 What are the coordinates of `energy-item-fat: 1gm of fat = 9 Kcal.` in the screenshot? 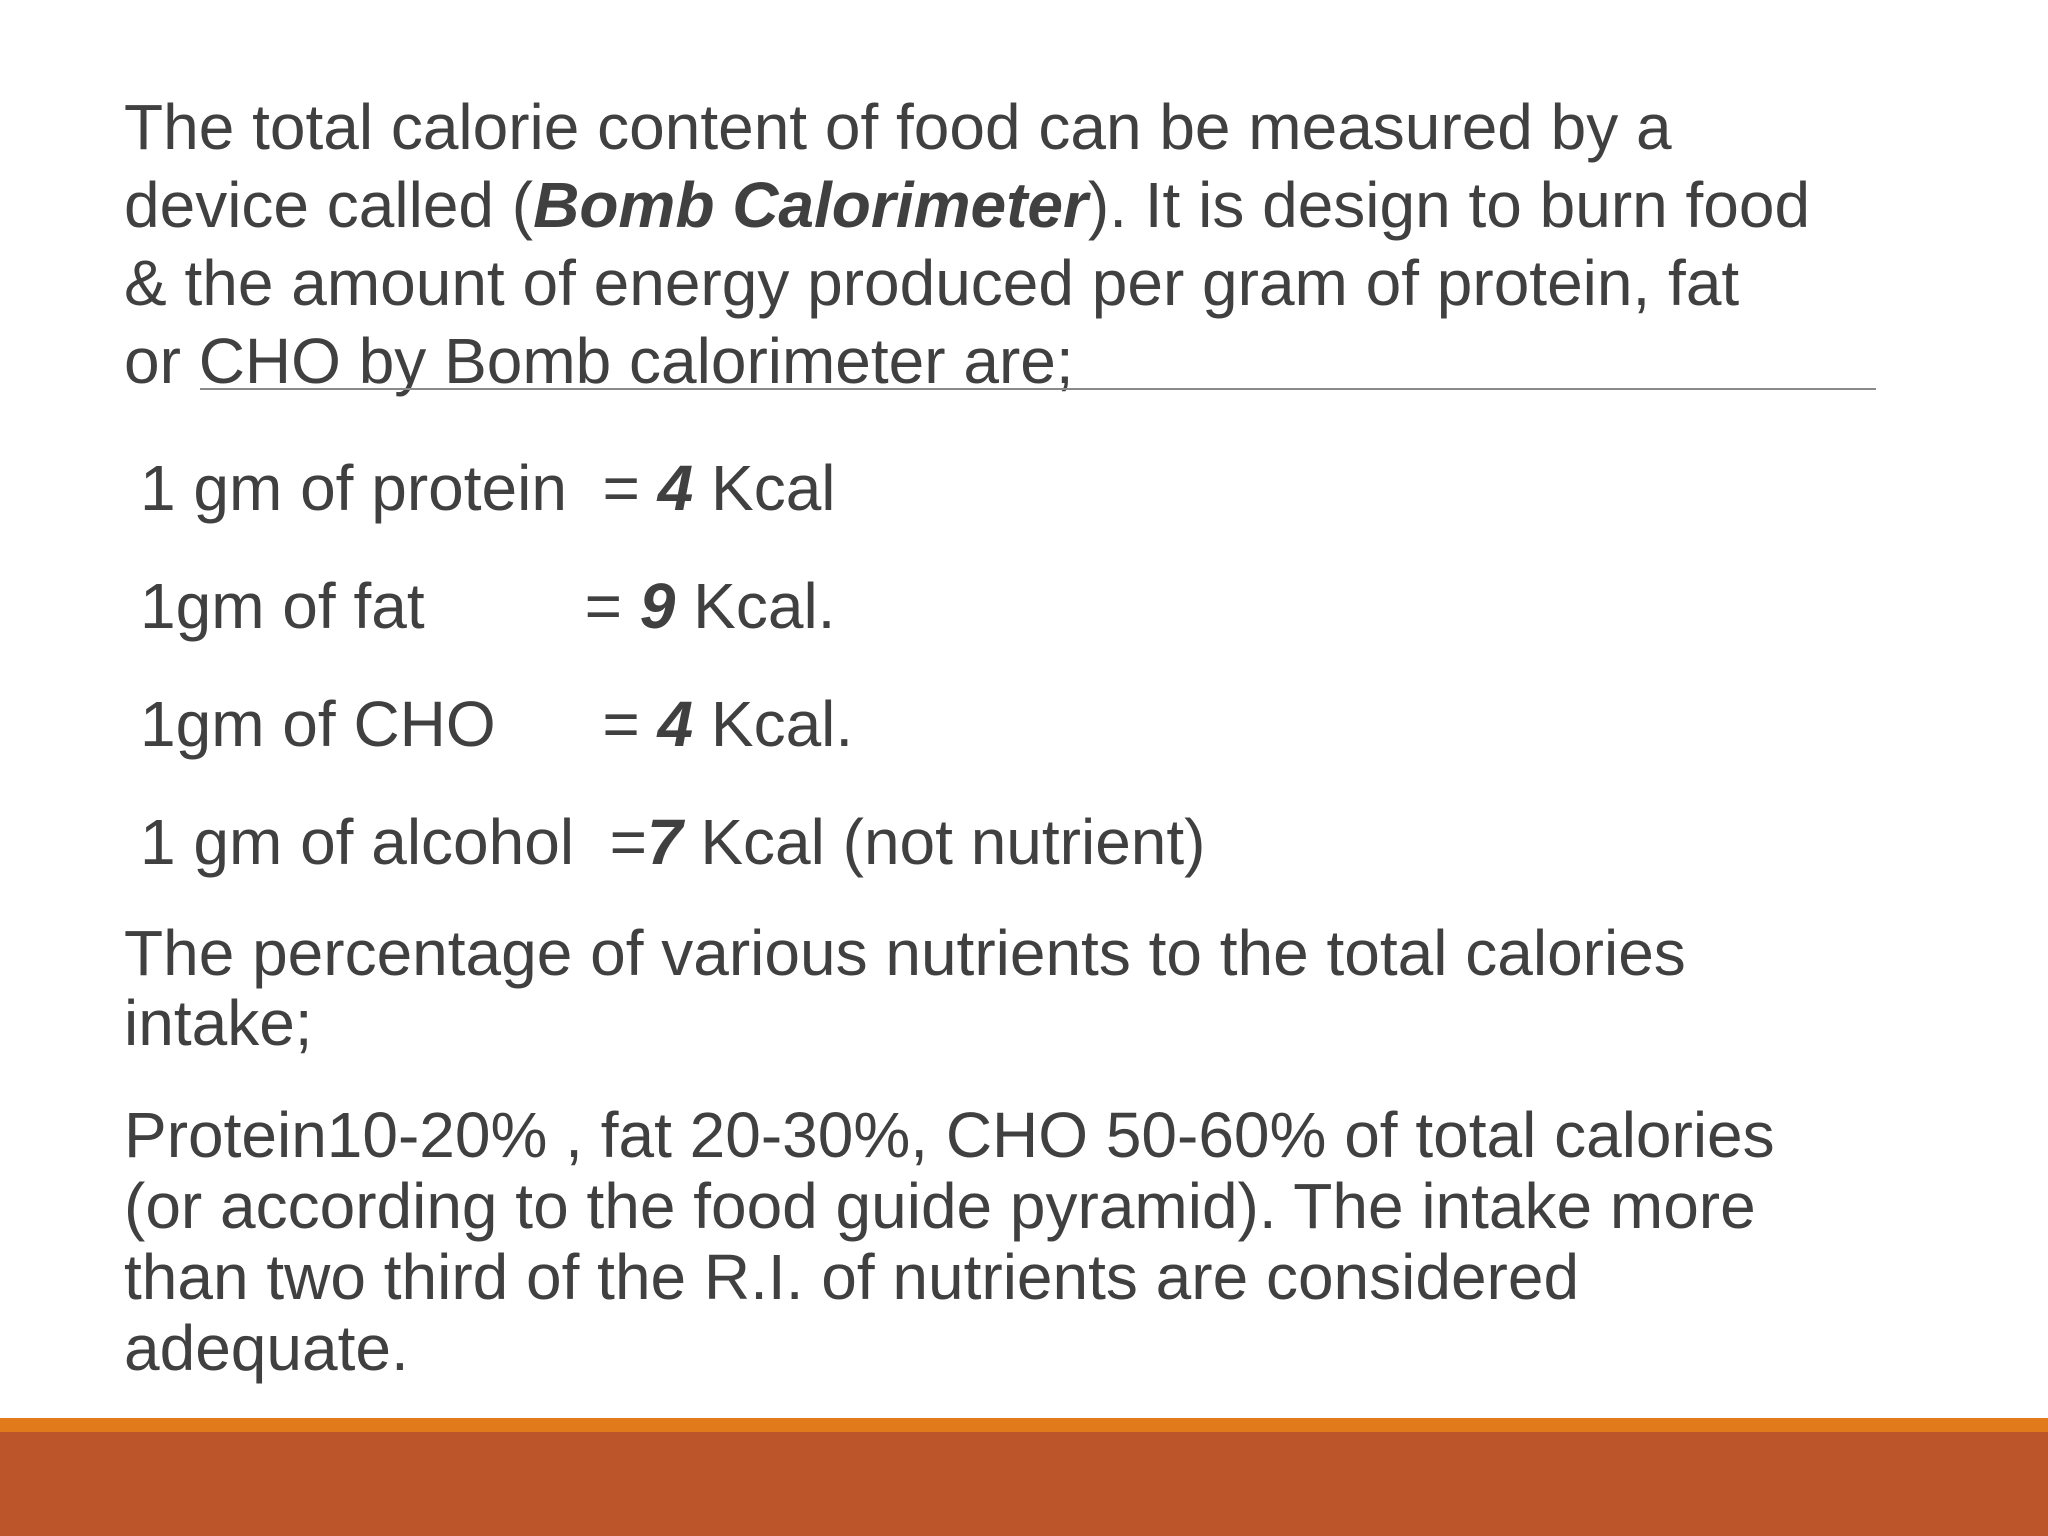 It's located at (488, 606).